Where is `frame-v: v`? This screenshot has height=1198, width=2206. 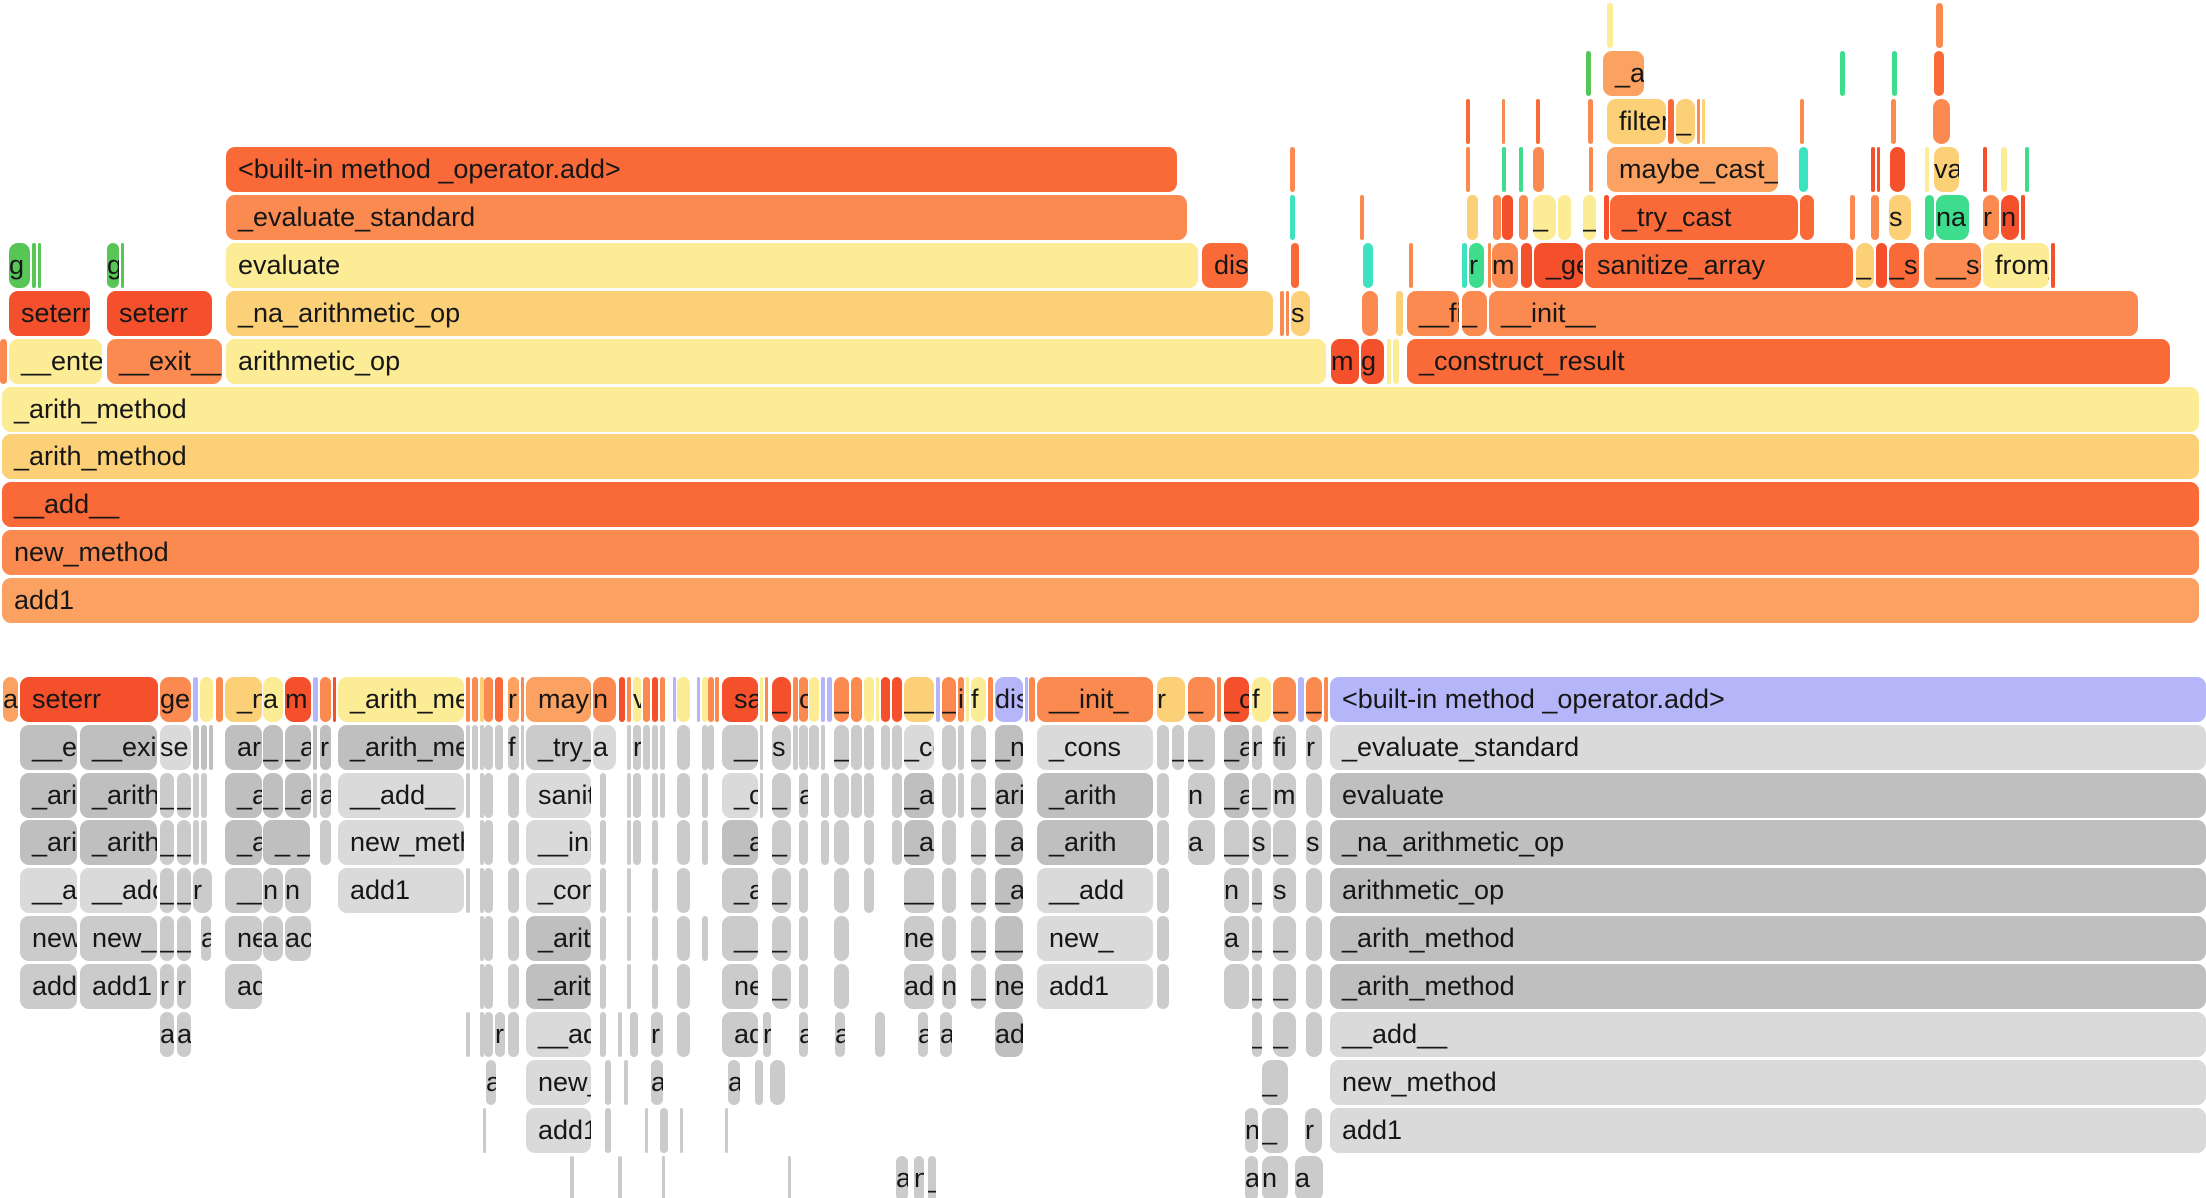 frame-v: v is located at coordinates (637, 699).